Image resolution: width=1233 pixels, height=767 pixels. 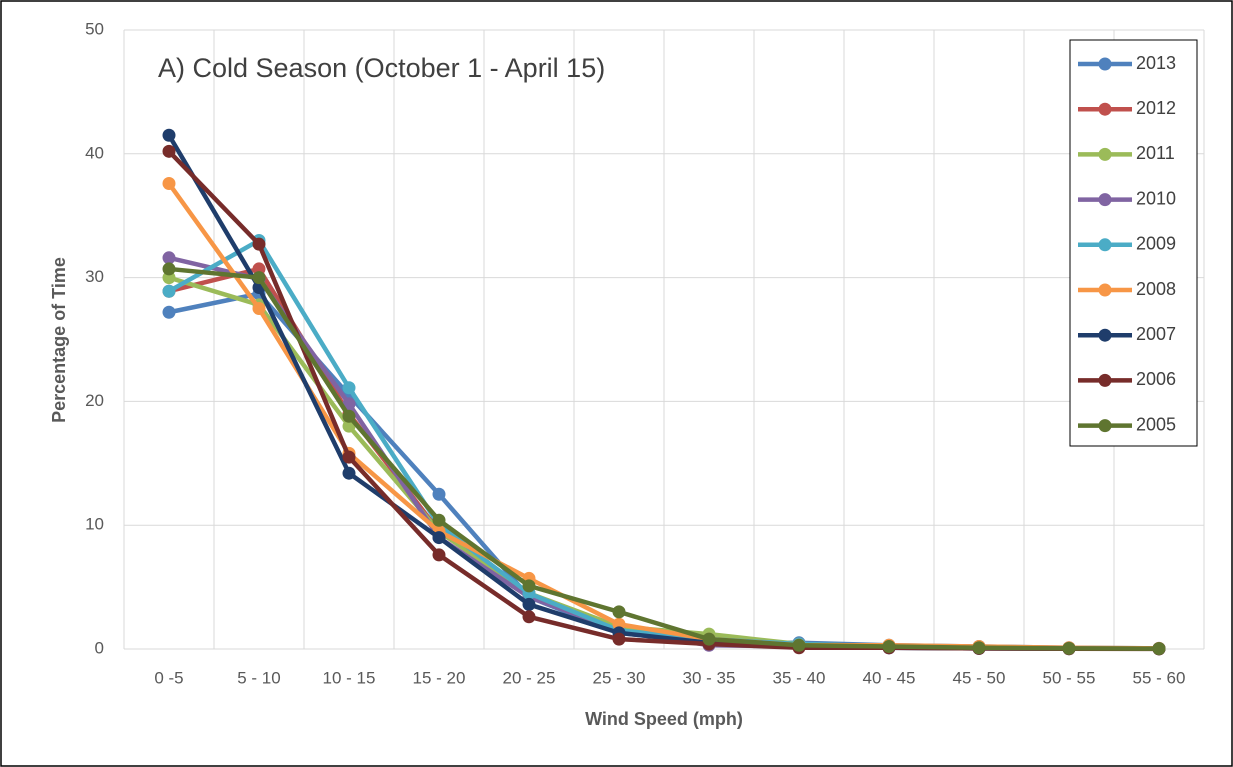 I want to click on legend-label: 2007, so click(x=1156, y=334).